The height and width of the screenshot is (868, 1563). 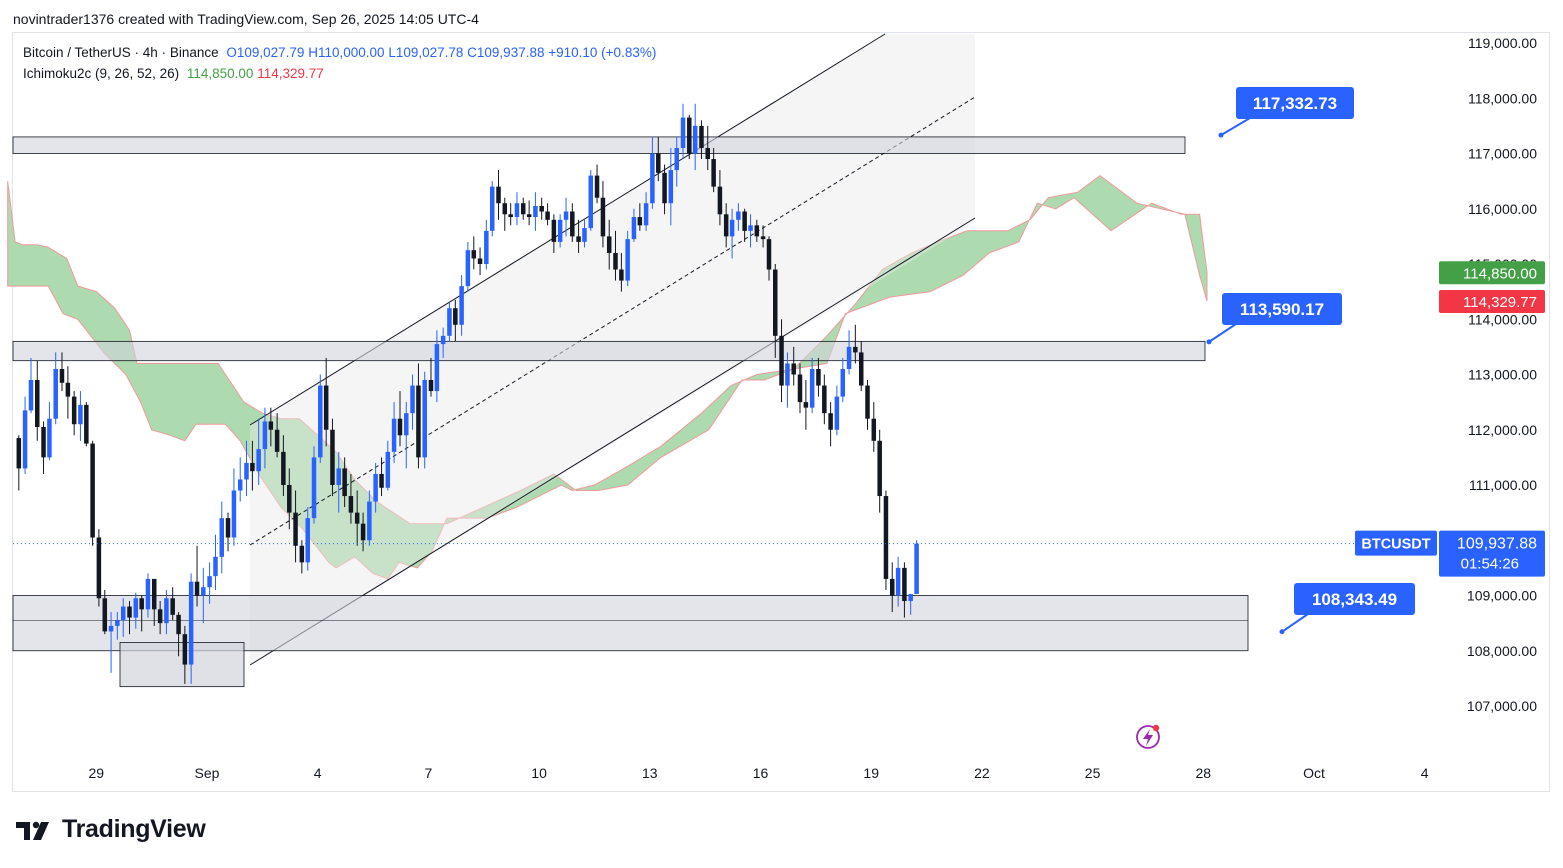 I want to click on x-tick-label: 16, so click(x=761, y=773).